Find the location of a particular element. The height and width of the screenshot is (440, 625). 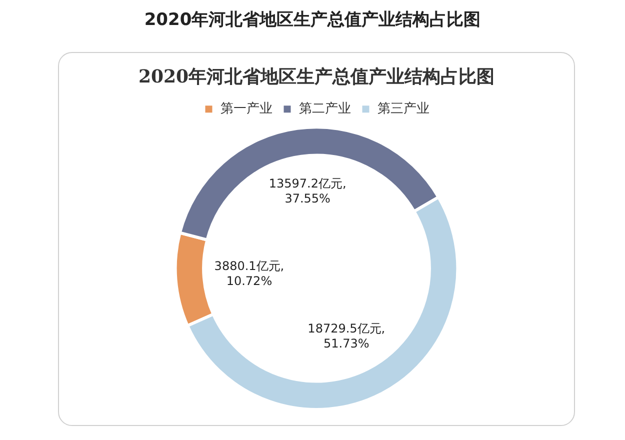

legend-label: 第三产业 is located at coordinates (403, 108).